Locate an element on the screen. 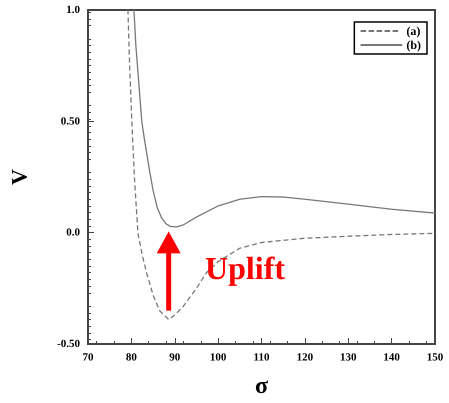 The height and width of the screenshot is (403, 449). x-tick-label: 80 is located at coordinates (132, 358).